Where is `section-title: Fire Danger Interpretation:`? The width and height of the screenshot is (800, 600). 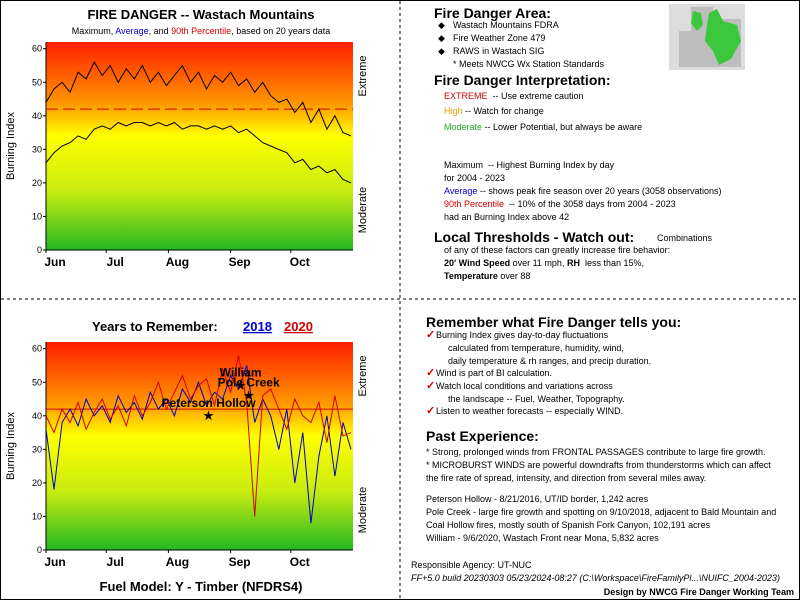
section-title: Fire Danger Interpretation: is located at coordinates (522, 80).